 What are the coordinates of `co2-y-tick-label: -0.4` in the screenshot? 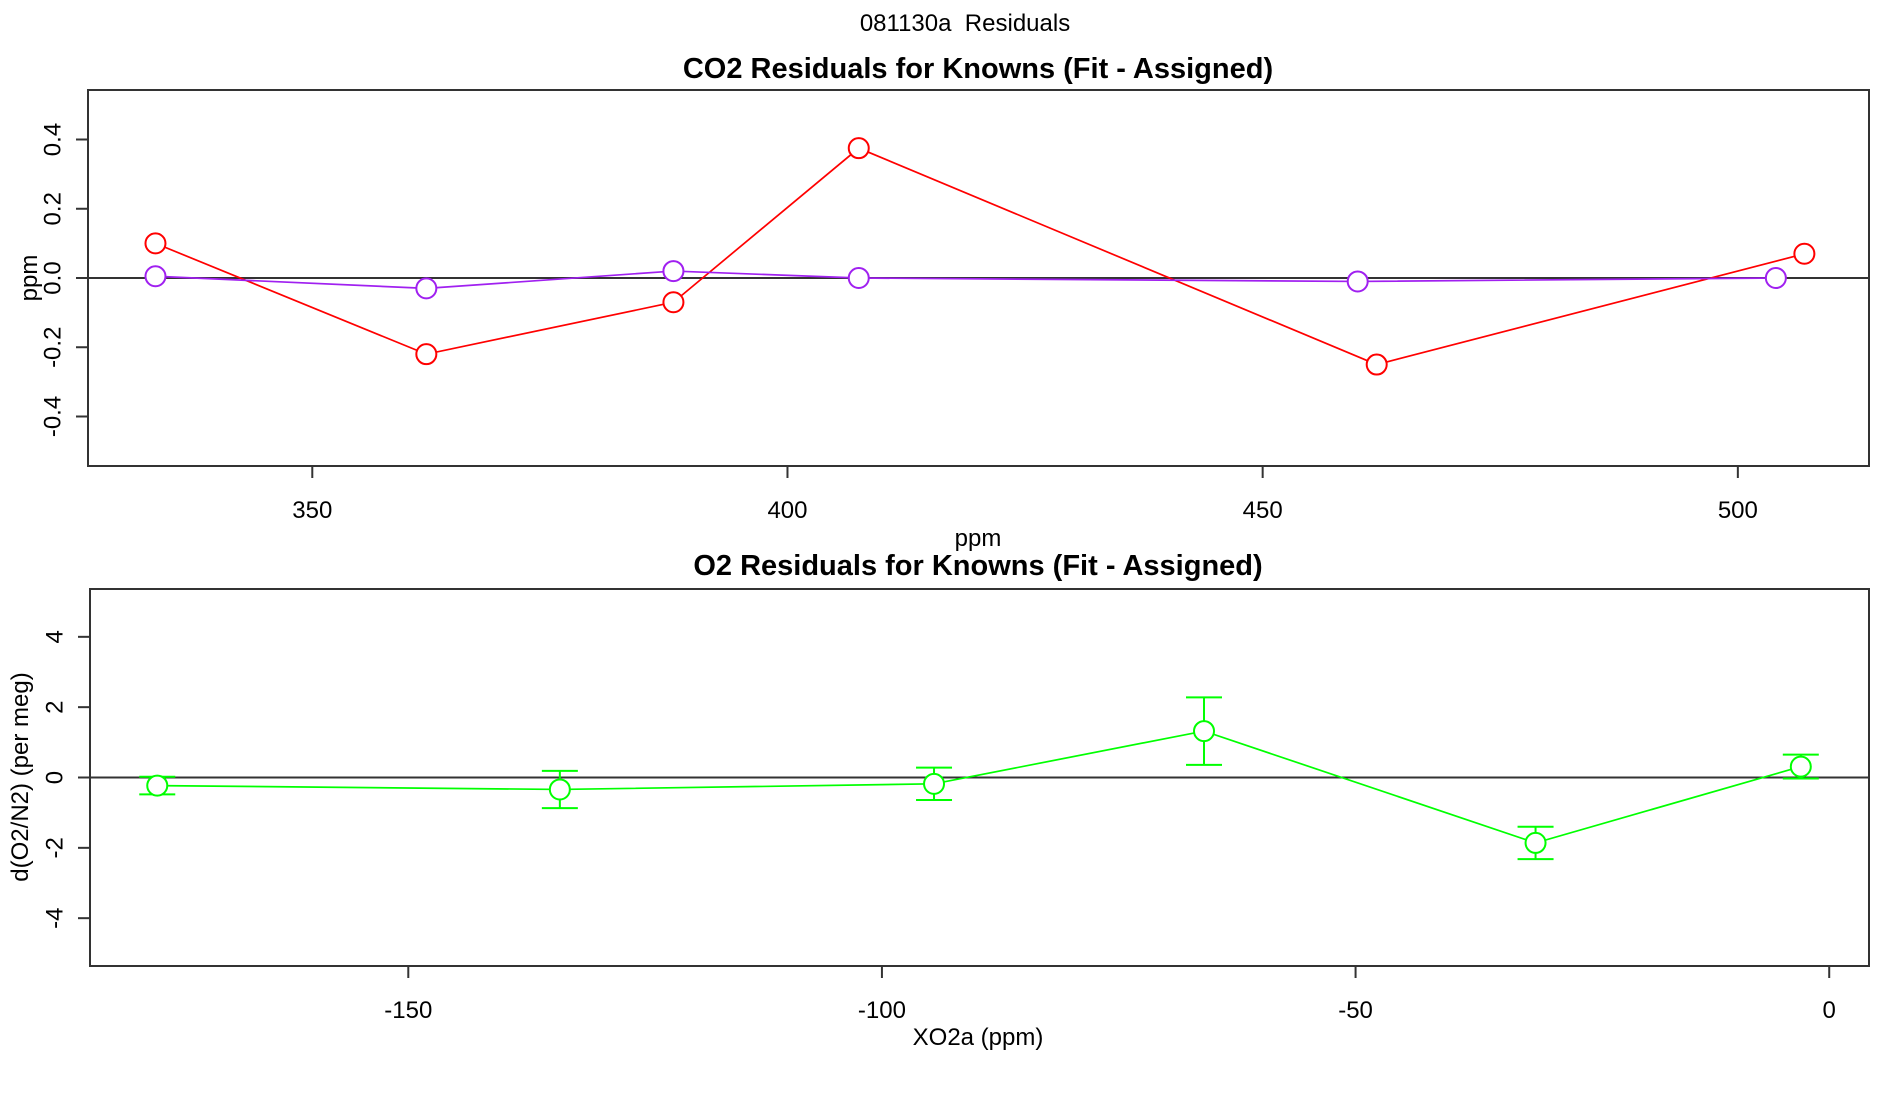 It's located at (52, 416).